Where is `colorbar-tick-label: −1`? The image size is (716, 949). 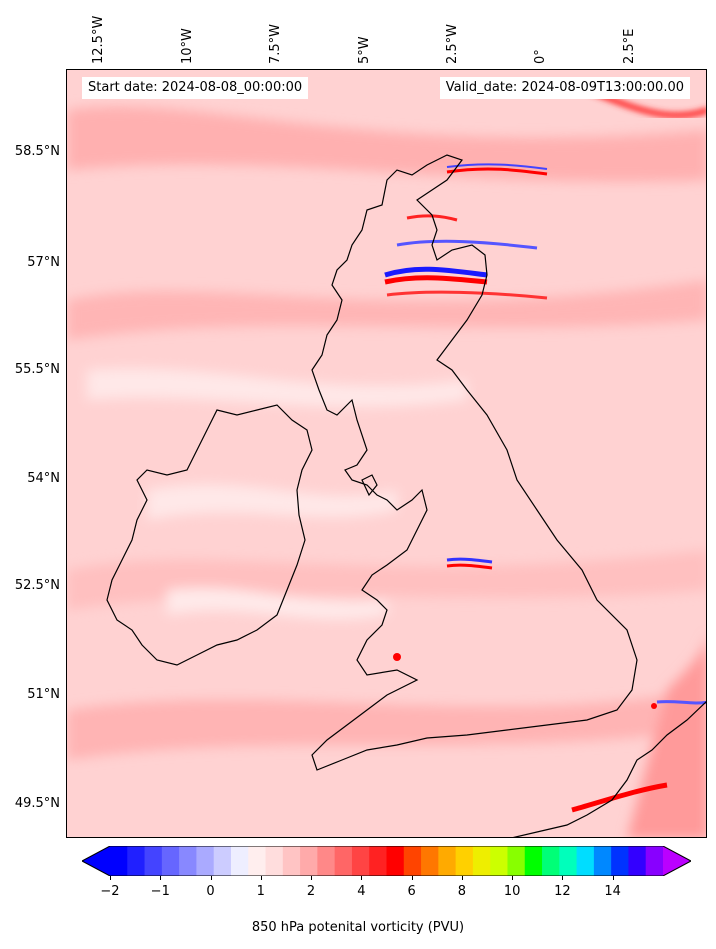 colorbar-tick-label: −1 is located at coordinates (160, 891).